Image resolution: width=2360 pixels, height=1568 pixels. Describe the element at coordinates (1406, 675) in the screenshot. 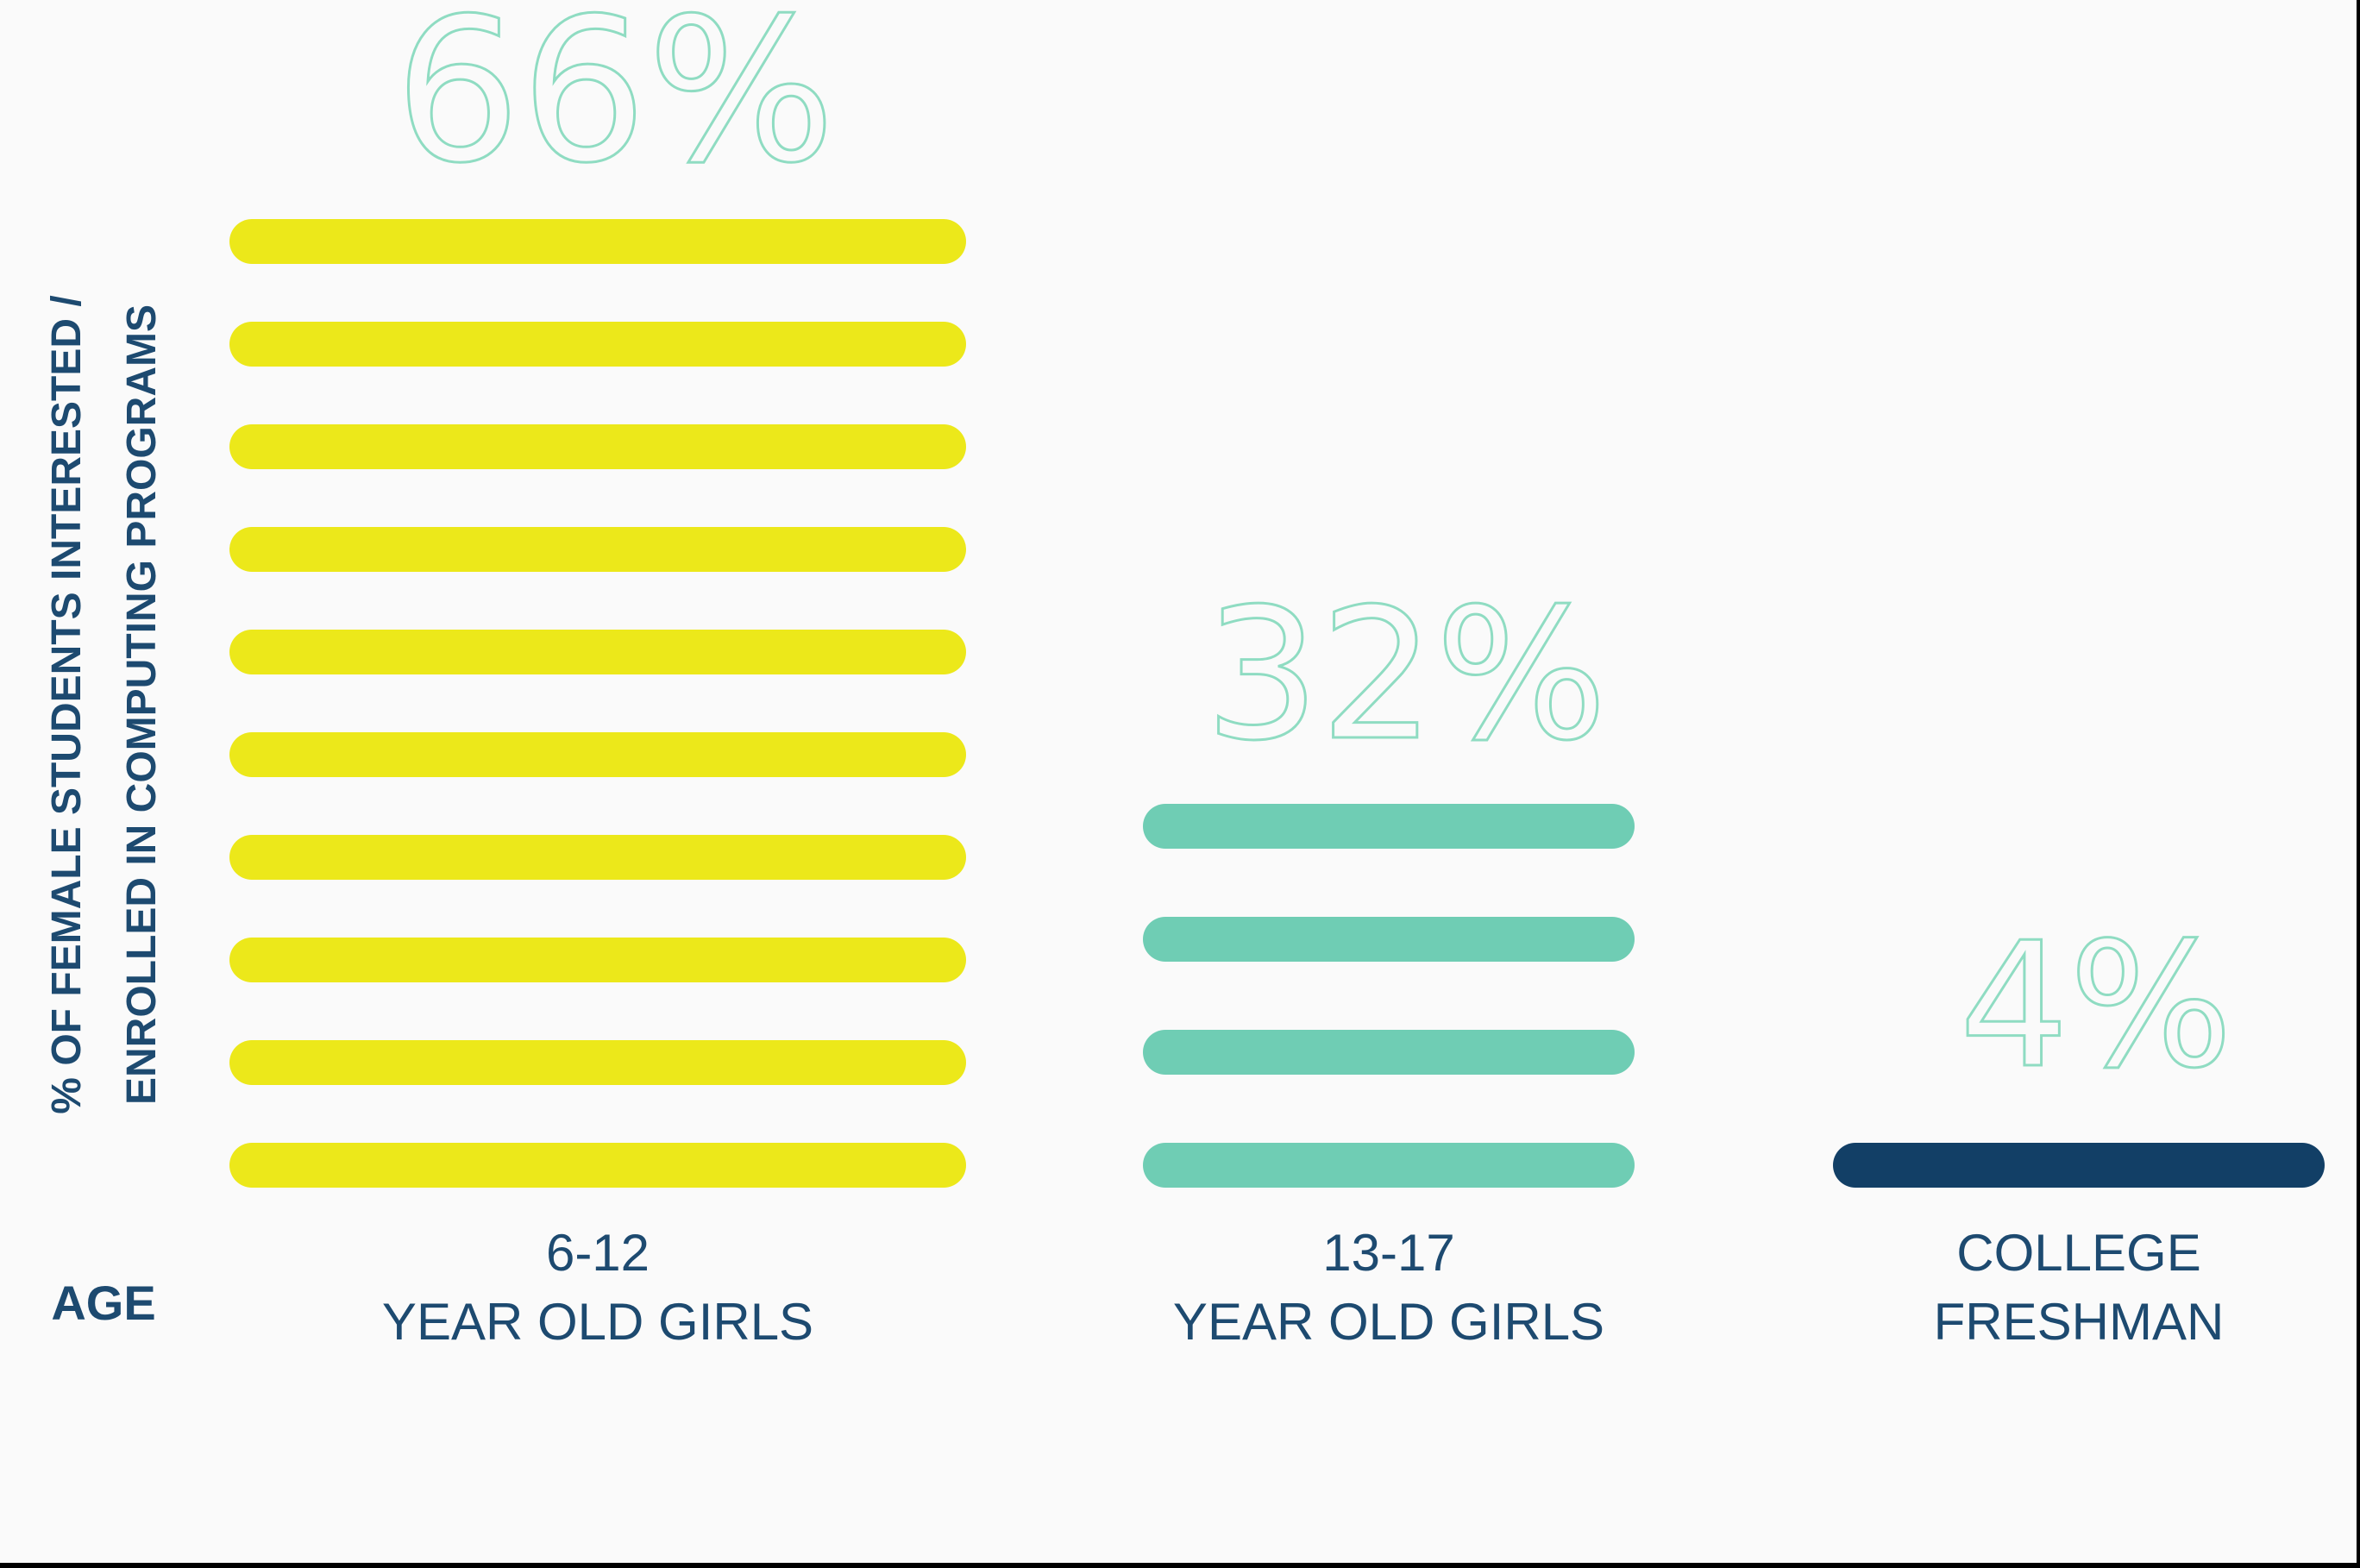

I see `value-label-2: 32%` at that location.